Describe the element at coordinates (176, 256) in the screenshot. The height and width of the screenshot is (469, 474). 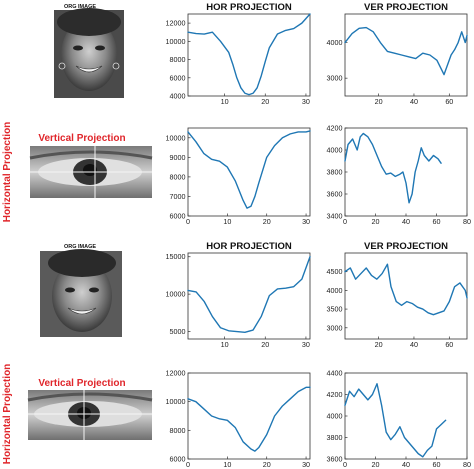
I see `y-tick-label: 15000` at that location.